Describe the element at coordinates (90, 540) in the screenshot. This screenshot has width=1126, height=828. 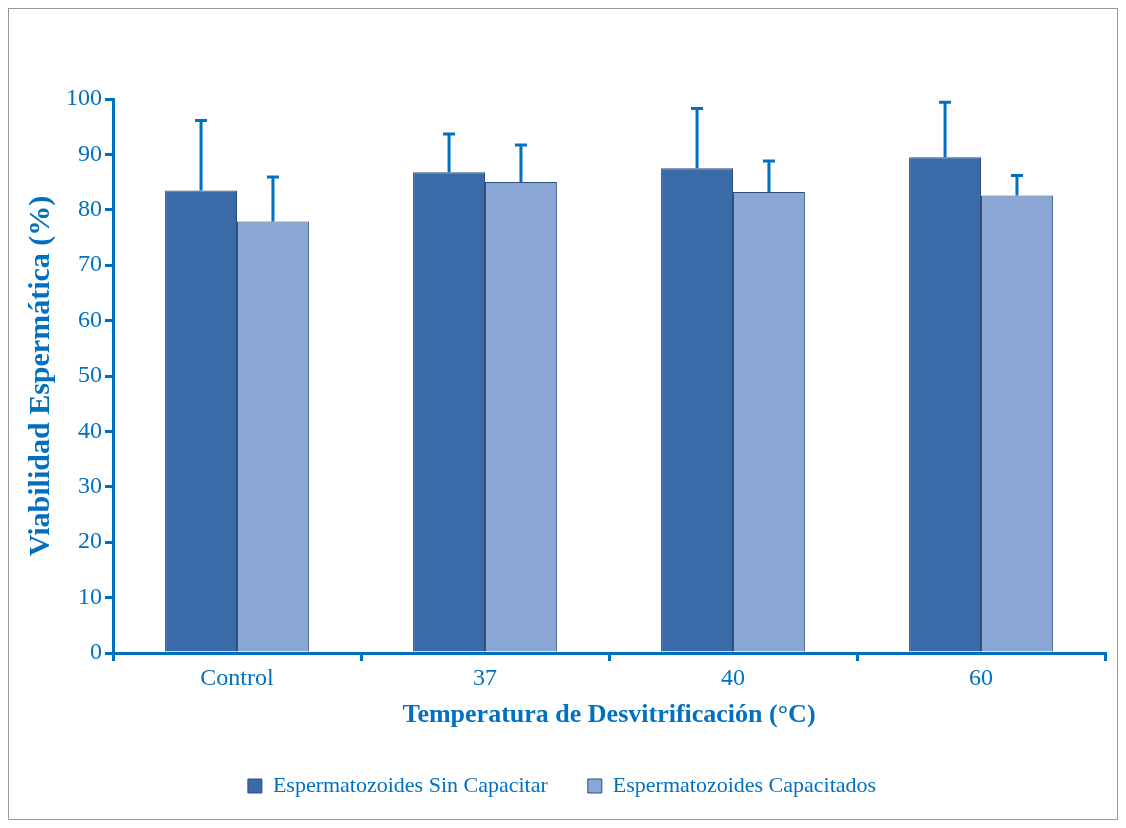
I see `y-tick-label: 20` at that location.